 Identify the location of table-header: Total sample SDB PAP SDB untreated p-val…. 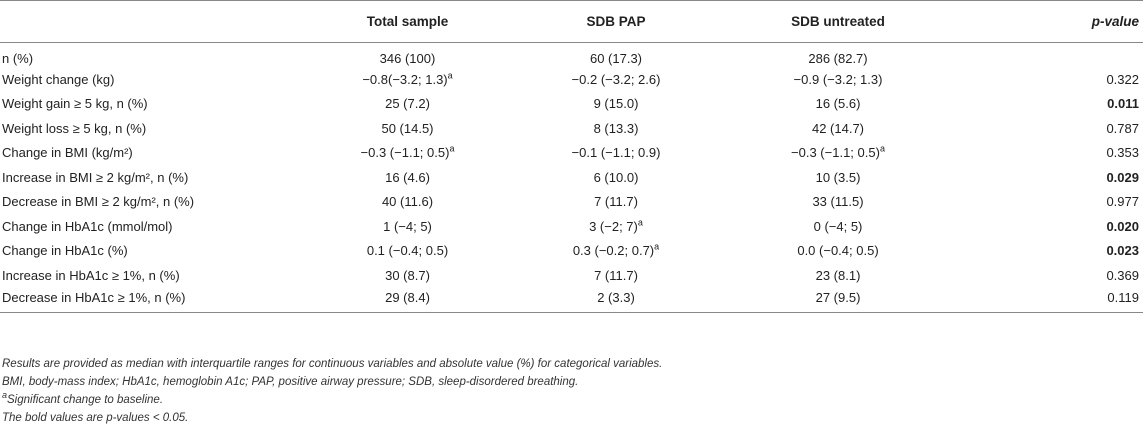
(571, 21).